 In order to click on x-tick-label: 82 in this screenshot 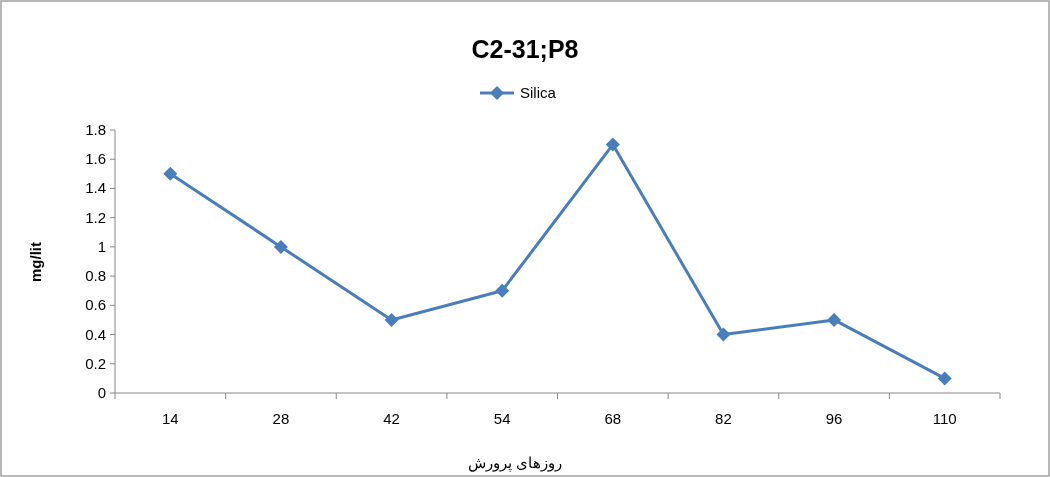, I will do `click(723, 418)`.